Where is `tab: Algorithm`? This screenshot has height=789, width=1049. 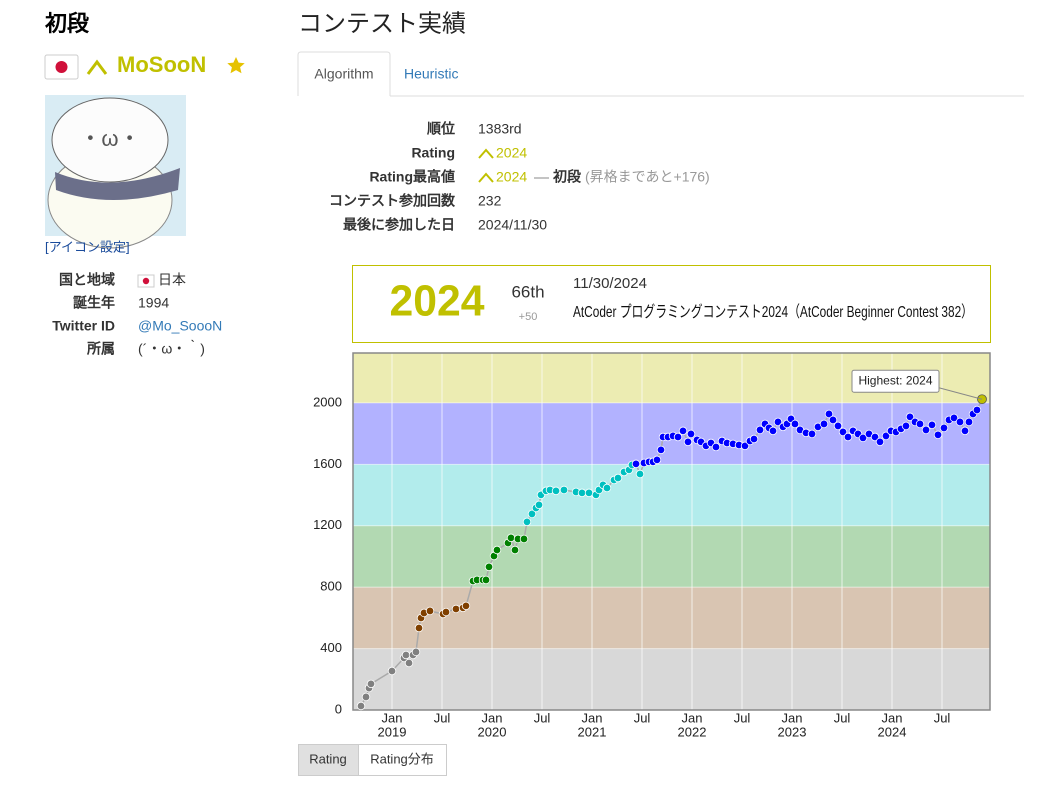
tab: Algorithm is located at coordinates (343, 74).